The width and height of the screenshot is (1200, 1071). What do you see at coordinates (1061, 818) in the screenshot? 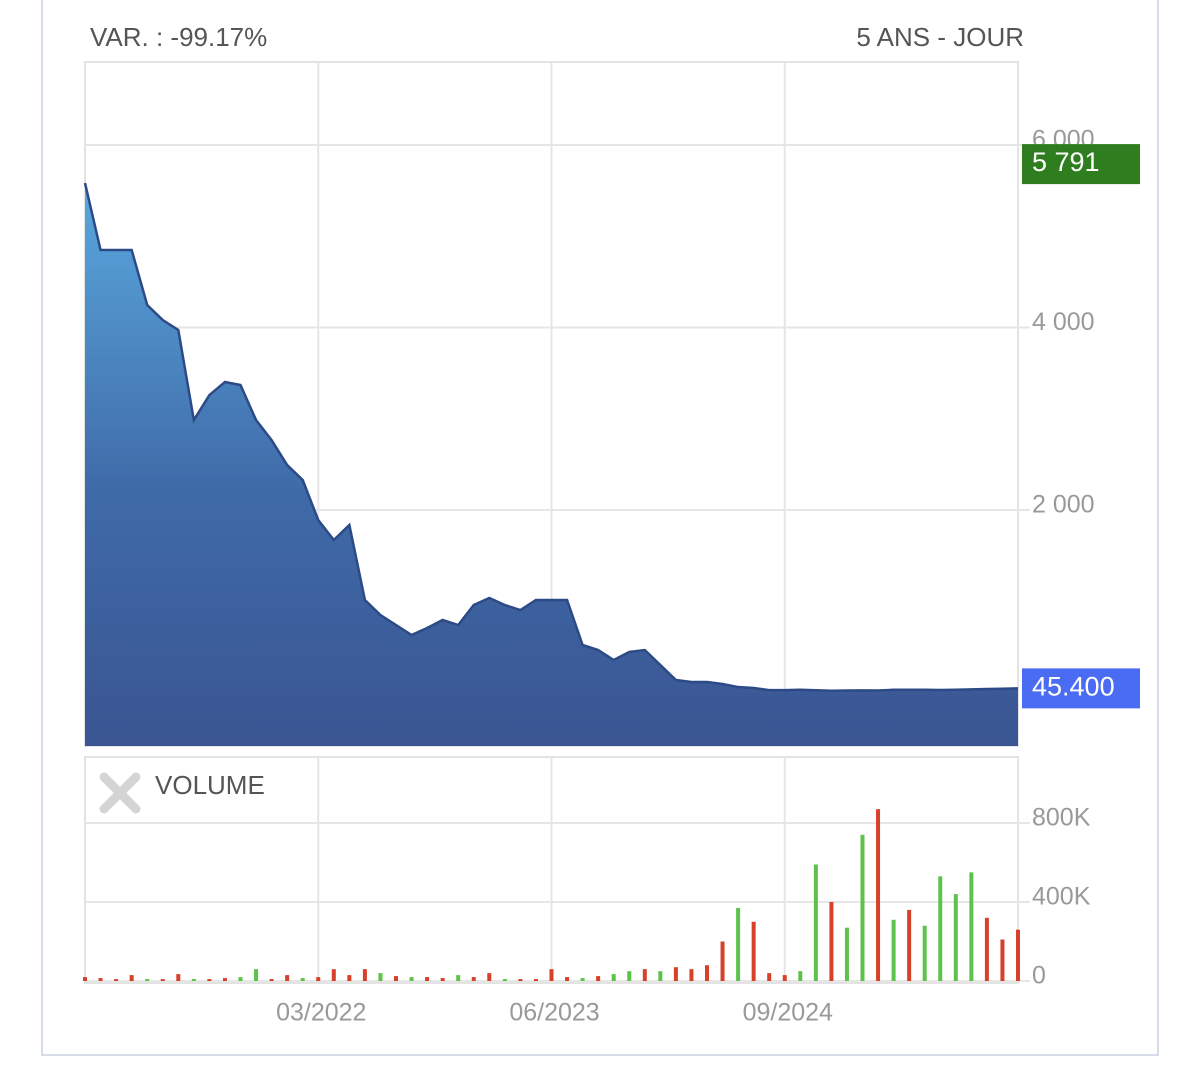
I see `y-tick-label: 800K` at bounding box center [1061, 818].